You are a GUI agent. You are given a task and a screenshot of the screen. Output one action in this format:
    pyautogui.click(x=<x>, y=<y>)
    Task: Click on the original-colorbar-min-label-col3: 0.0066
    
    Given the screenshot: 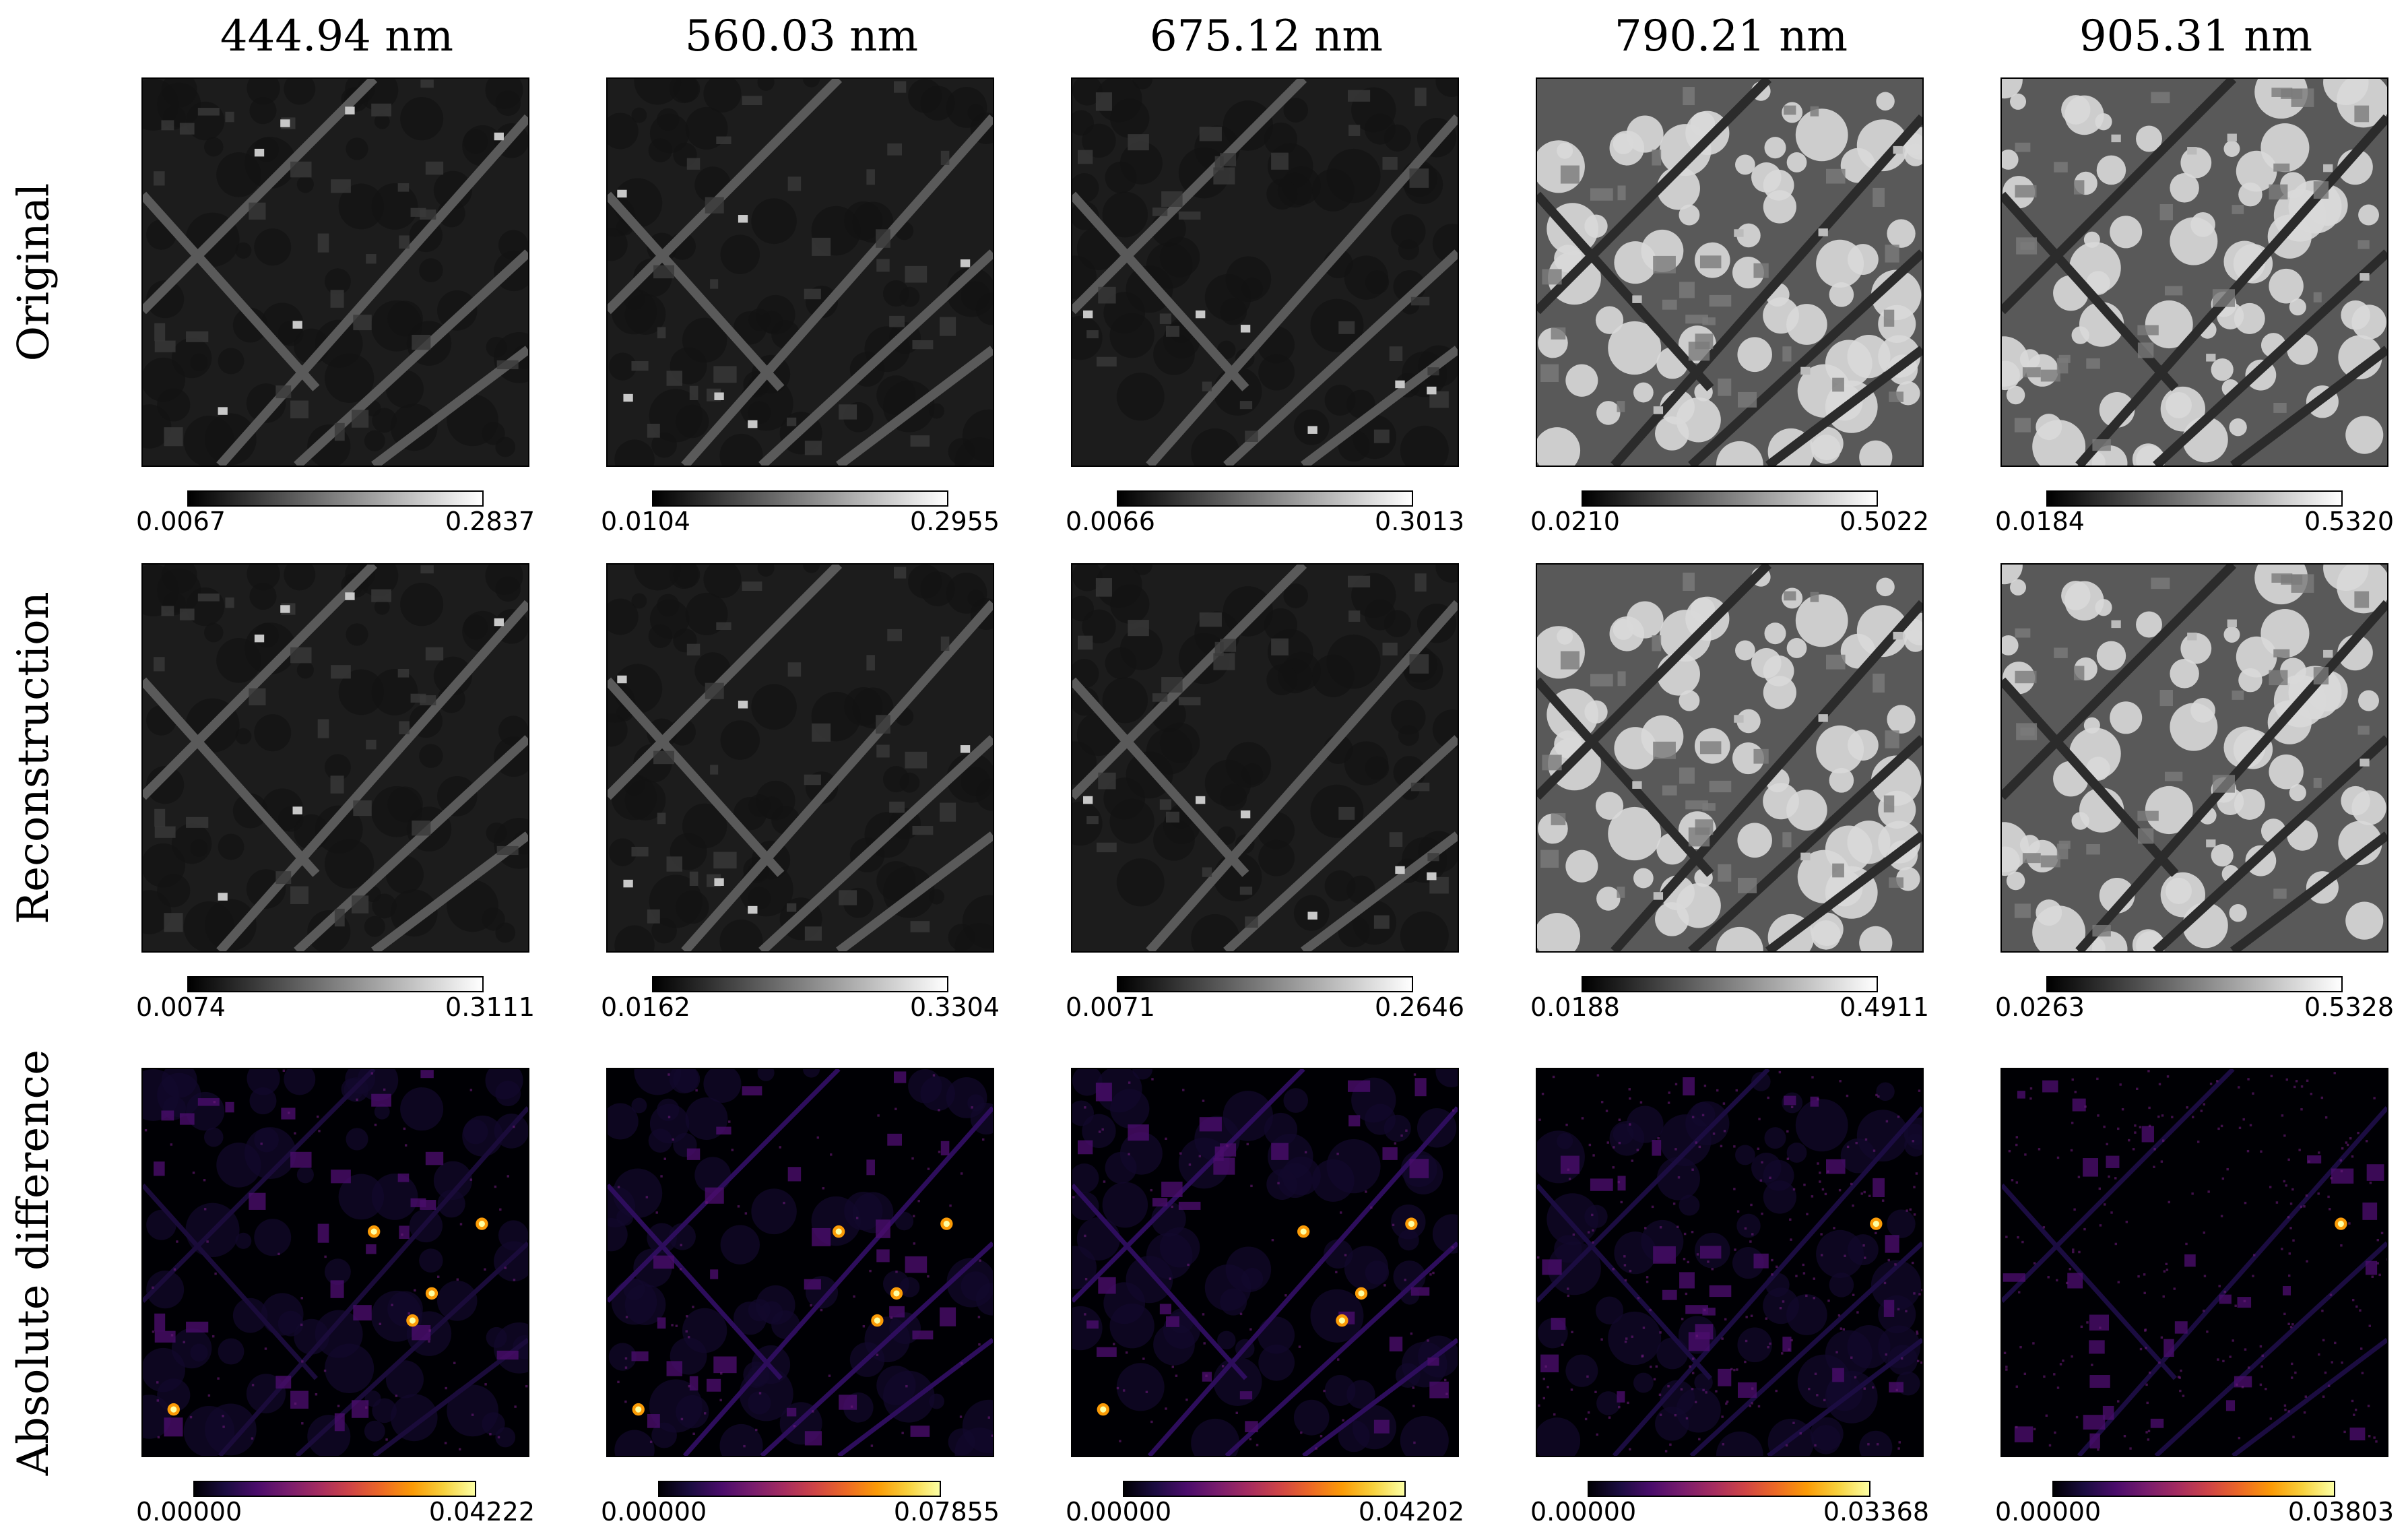 What is the action you would take?
    pyautogui.click(x=1110, y=521)
    